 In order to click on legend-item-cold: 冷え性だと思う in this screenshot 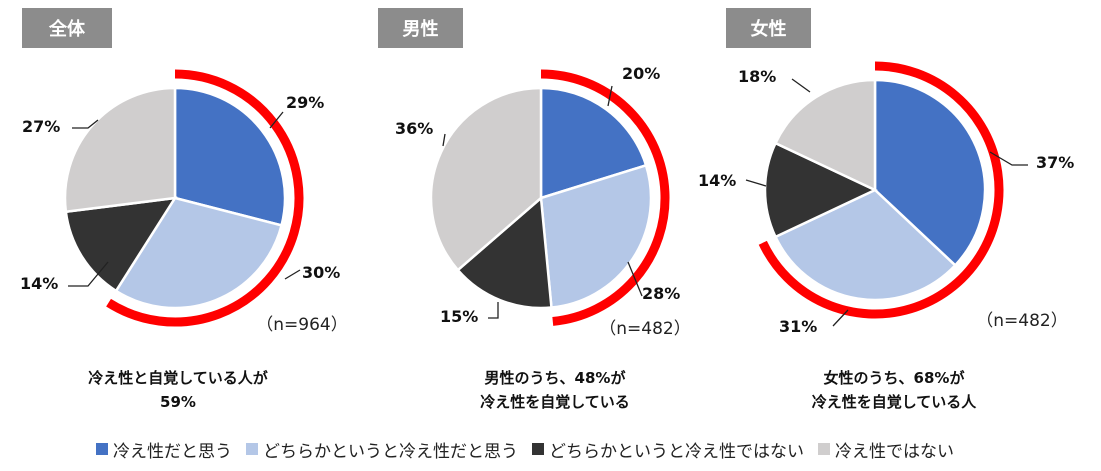, I will do `click(164, 449)`.